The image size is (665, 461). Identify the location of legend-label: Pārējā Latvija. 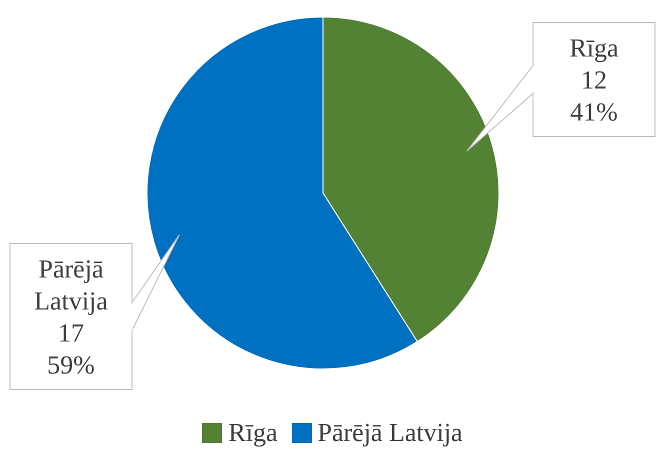
(389, 433).